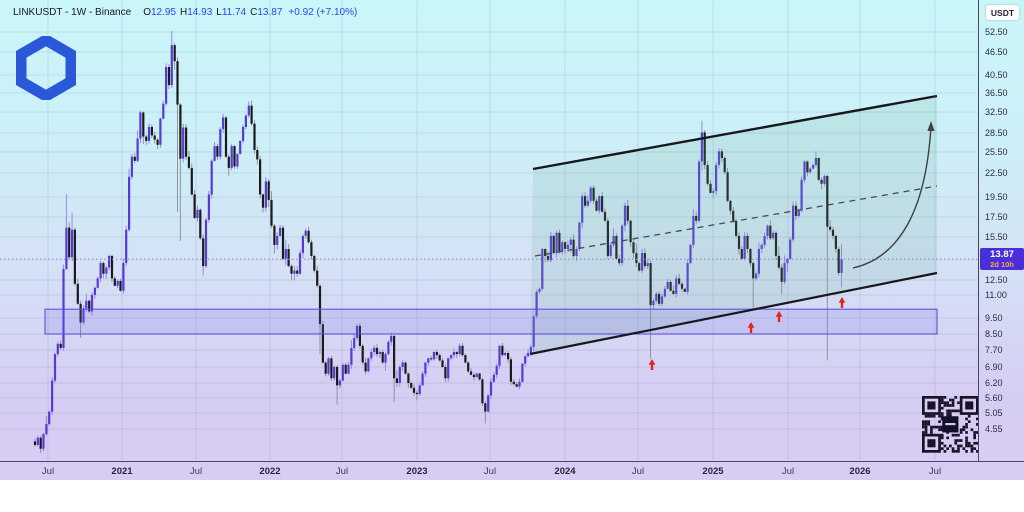  Describe the element at coordinates (996, 112) in the screenshot. I see `price-tick-label: 32.50` at that location.